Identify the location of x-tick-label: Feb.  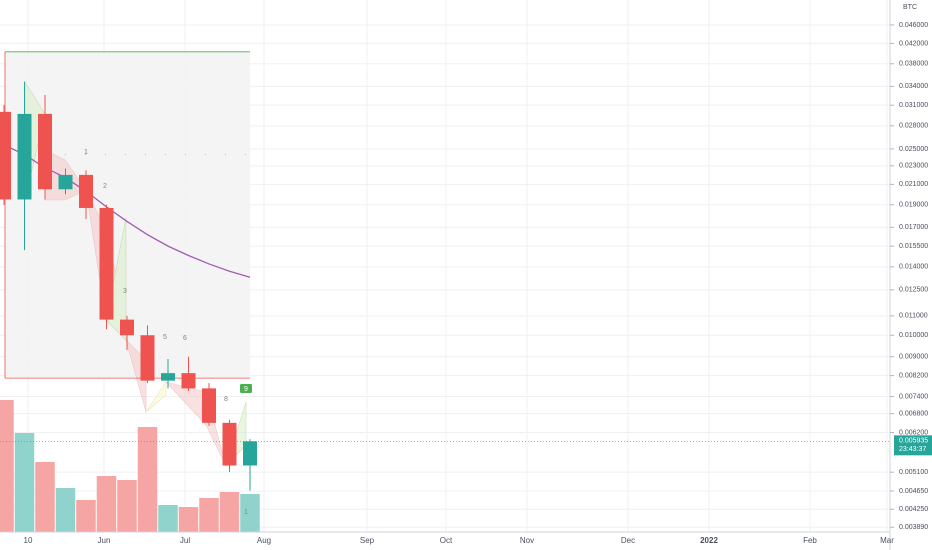
(810, 540).